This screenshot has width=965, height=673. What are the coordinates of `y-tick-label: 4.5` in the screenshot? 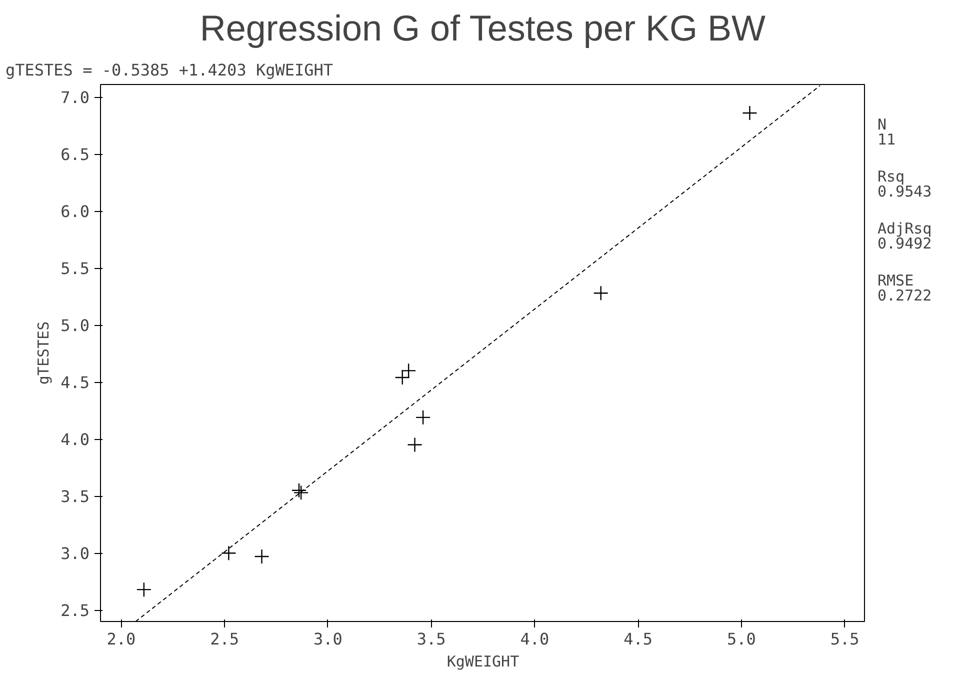 It's located at (75, 382).